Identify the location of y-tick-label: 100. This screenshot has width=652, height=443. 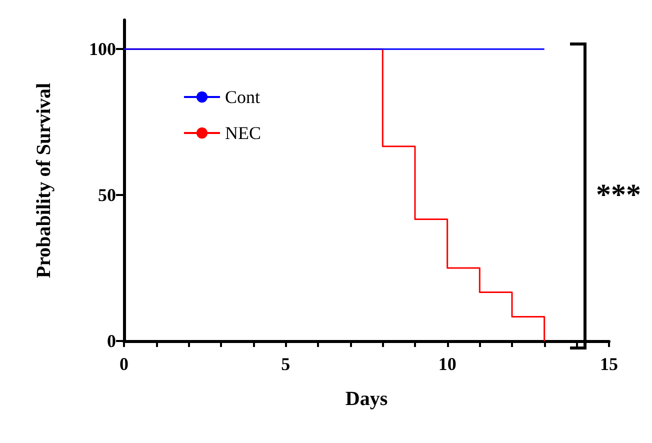
(102, 49).